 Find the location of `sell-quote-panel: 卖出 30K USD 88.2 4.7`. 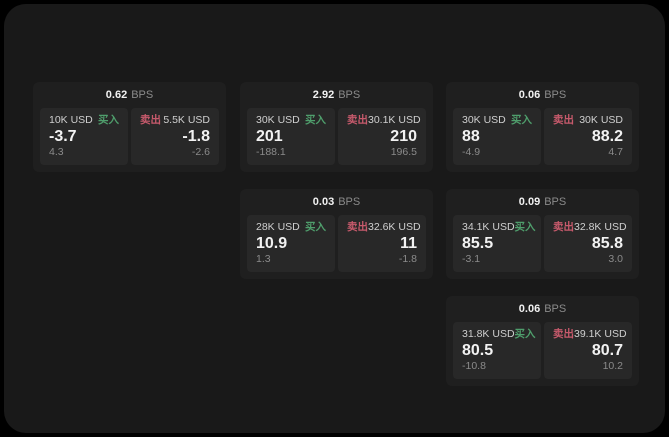

sell-quote-panel: 卖出 30K USD 88.2 4.7 is located at coordinates (588, 136).